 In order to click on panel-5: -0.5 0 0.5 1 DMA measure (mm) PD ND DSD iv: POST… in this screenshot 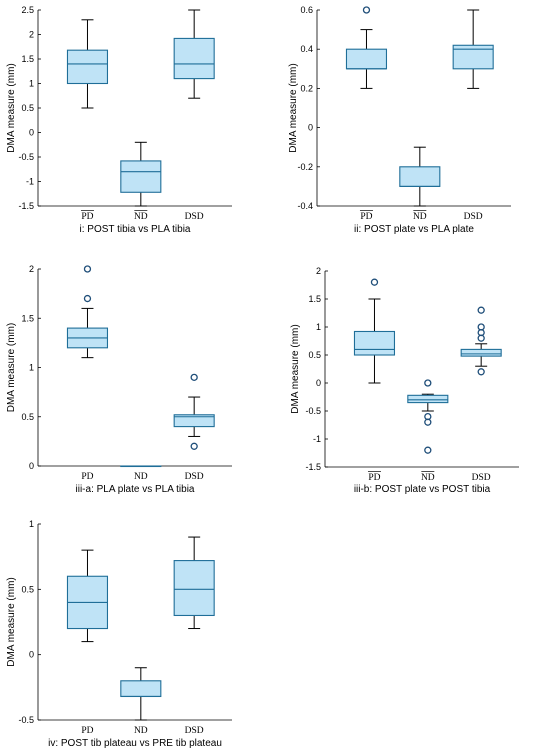, I will do `click(119, 634)`.